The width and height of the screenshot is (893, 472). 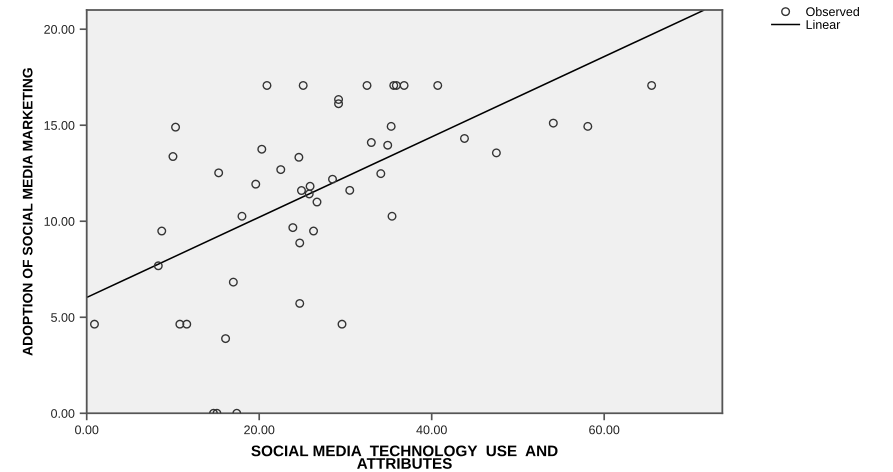 What do you see at coordinates (604, 429) in the screenshot?
I see `x-tick-label: 60.00` at bounding box center [604, 429].